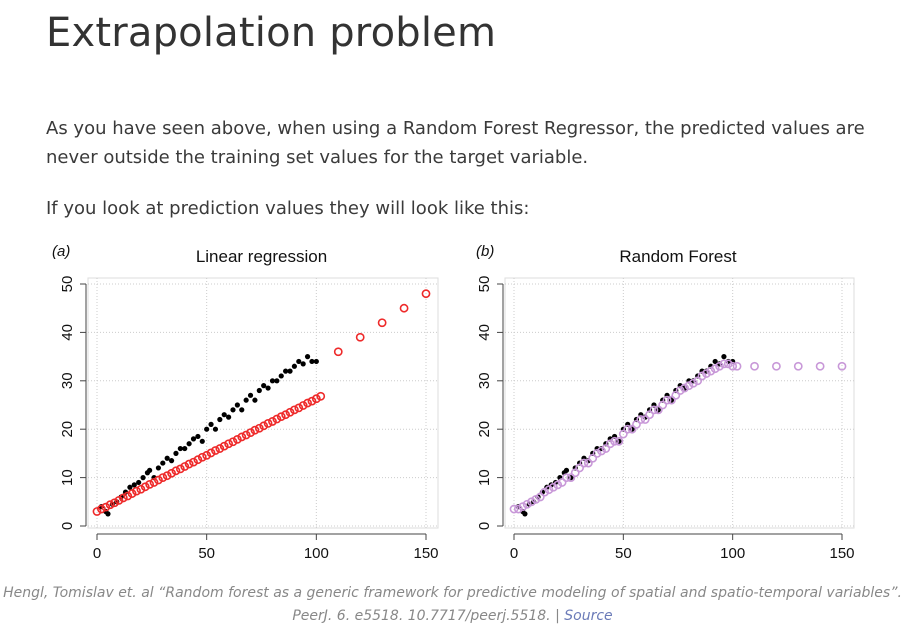  I want to click on y-tick-label: 50, so click(67, 284).